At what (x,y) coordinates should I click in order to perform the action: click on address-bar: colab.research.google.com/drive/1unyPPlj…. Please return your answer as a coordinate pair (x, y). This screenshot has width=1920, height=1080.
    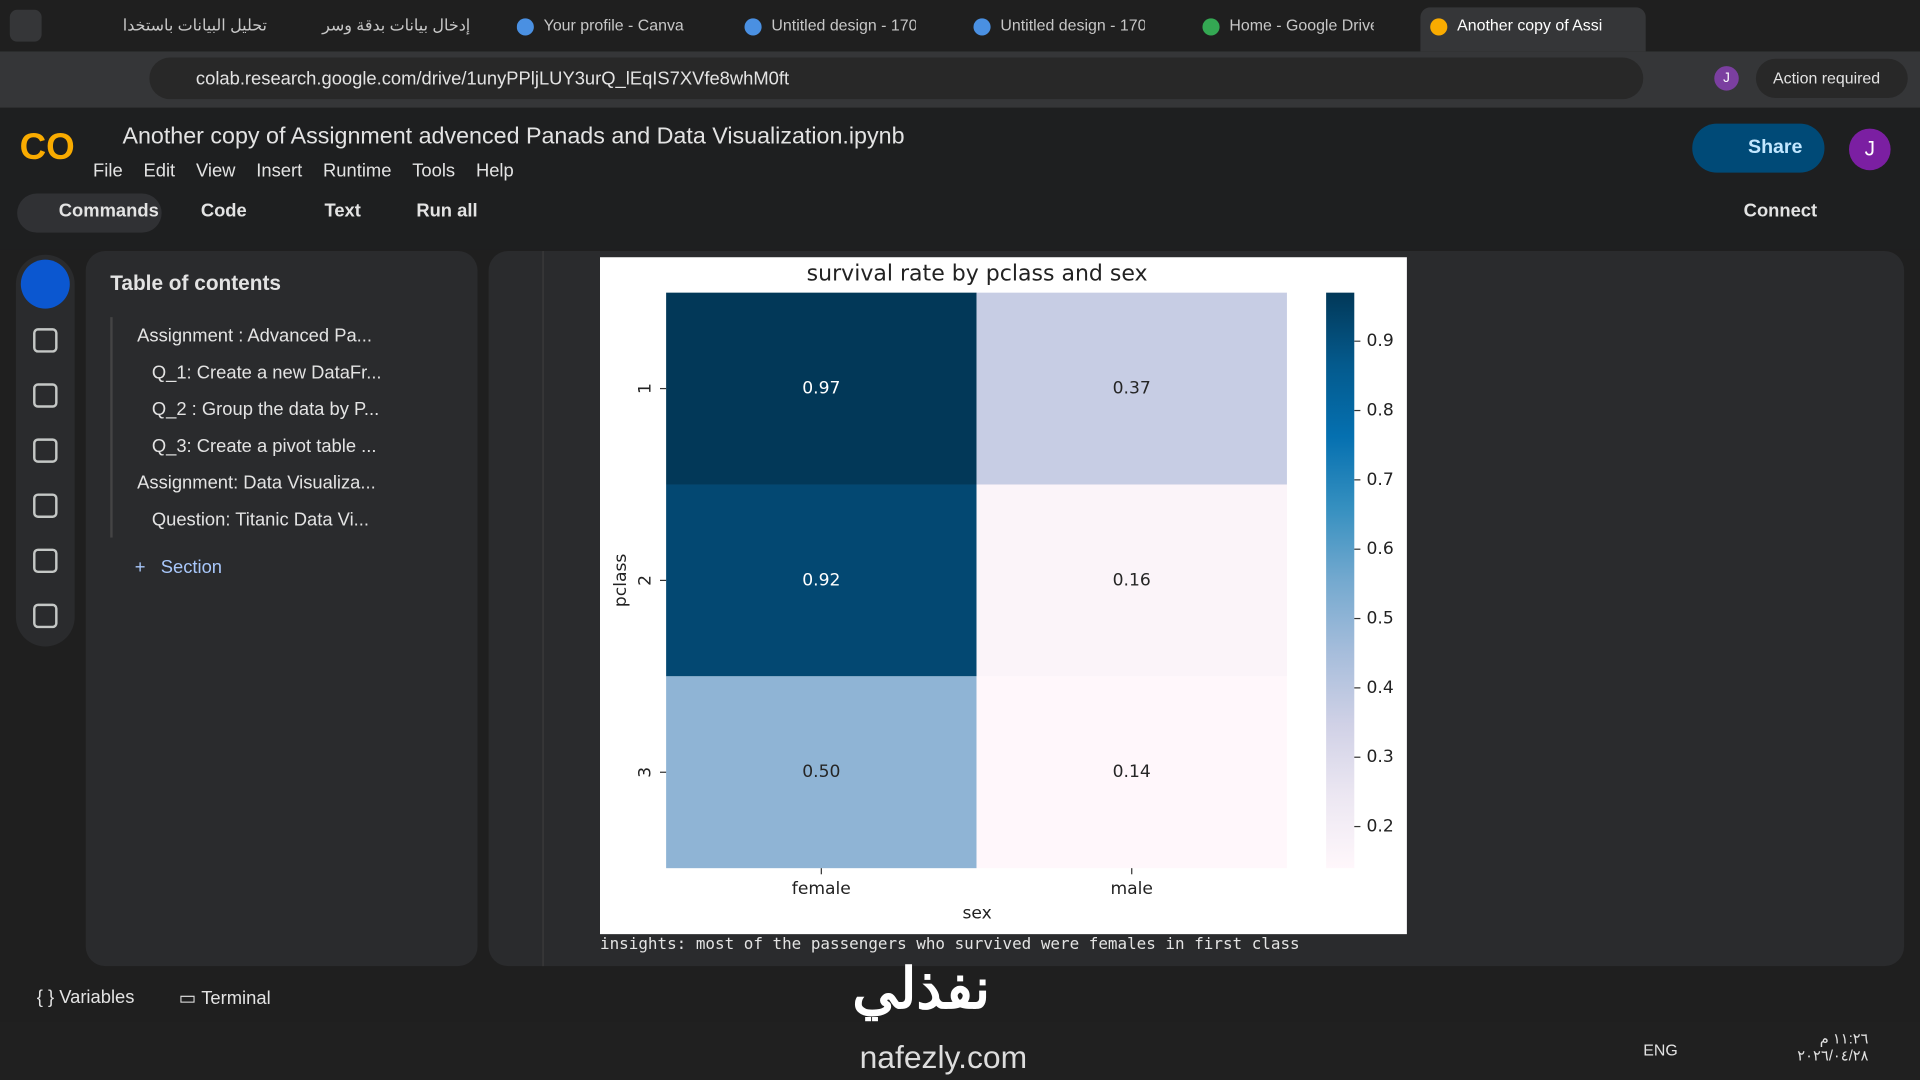
    Looking at the image, I should click on (896, 78).